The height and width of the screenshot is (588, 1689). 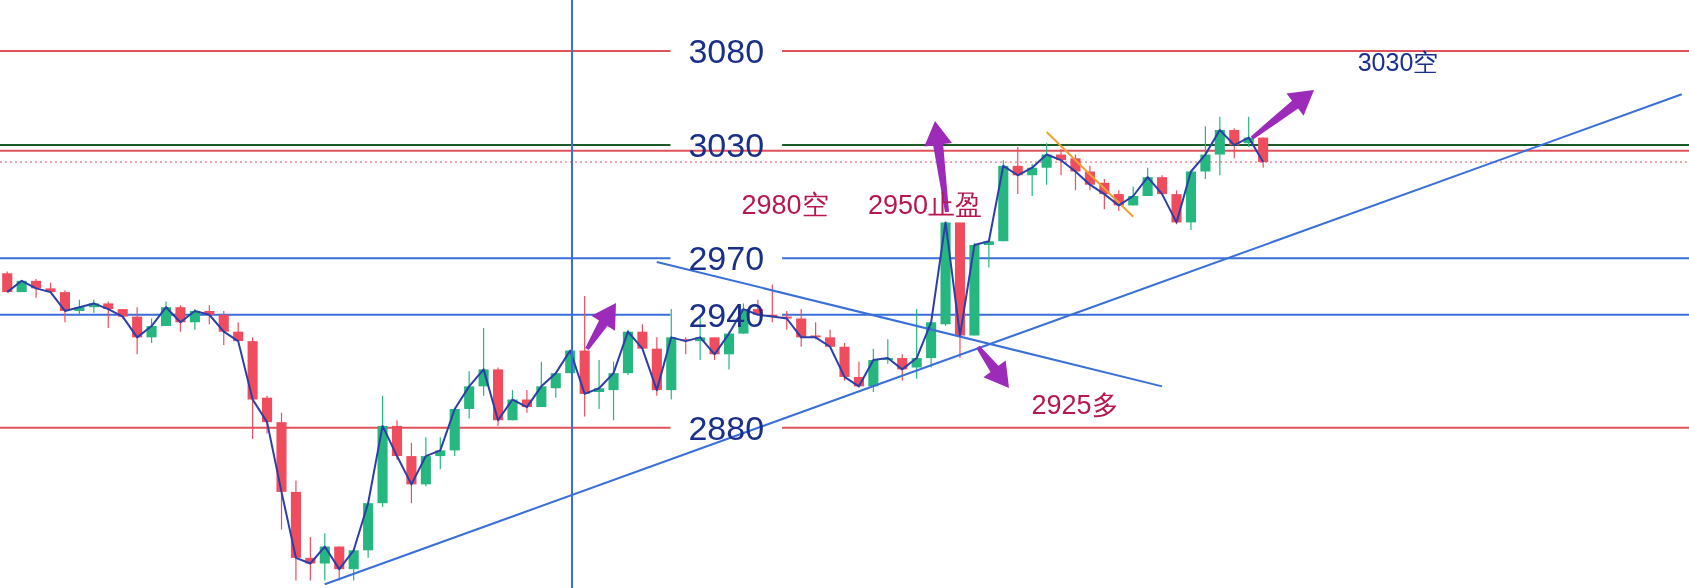 I want to click on ref-line-label: 3080, so click(x=726, y=50).